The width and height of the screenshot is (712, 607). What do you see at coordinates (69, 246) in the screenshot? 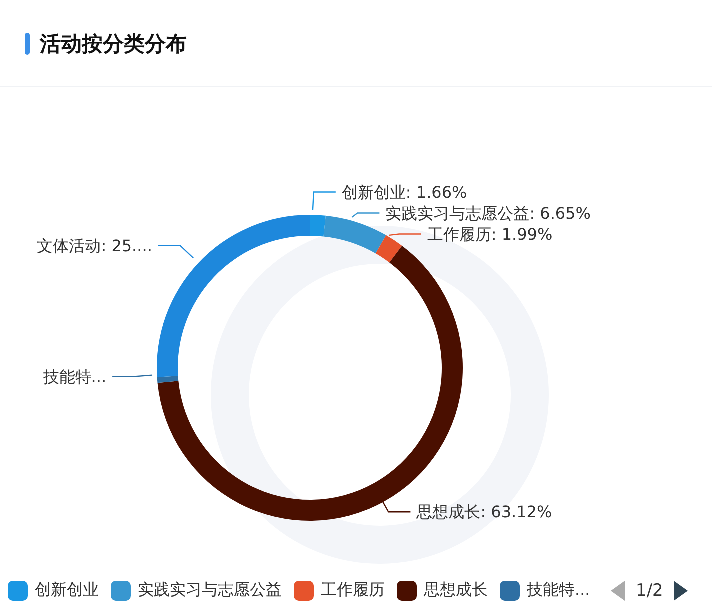
I see `slice-label: 文体活动` at bounding box center [69, 246].